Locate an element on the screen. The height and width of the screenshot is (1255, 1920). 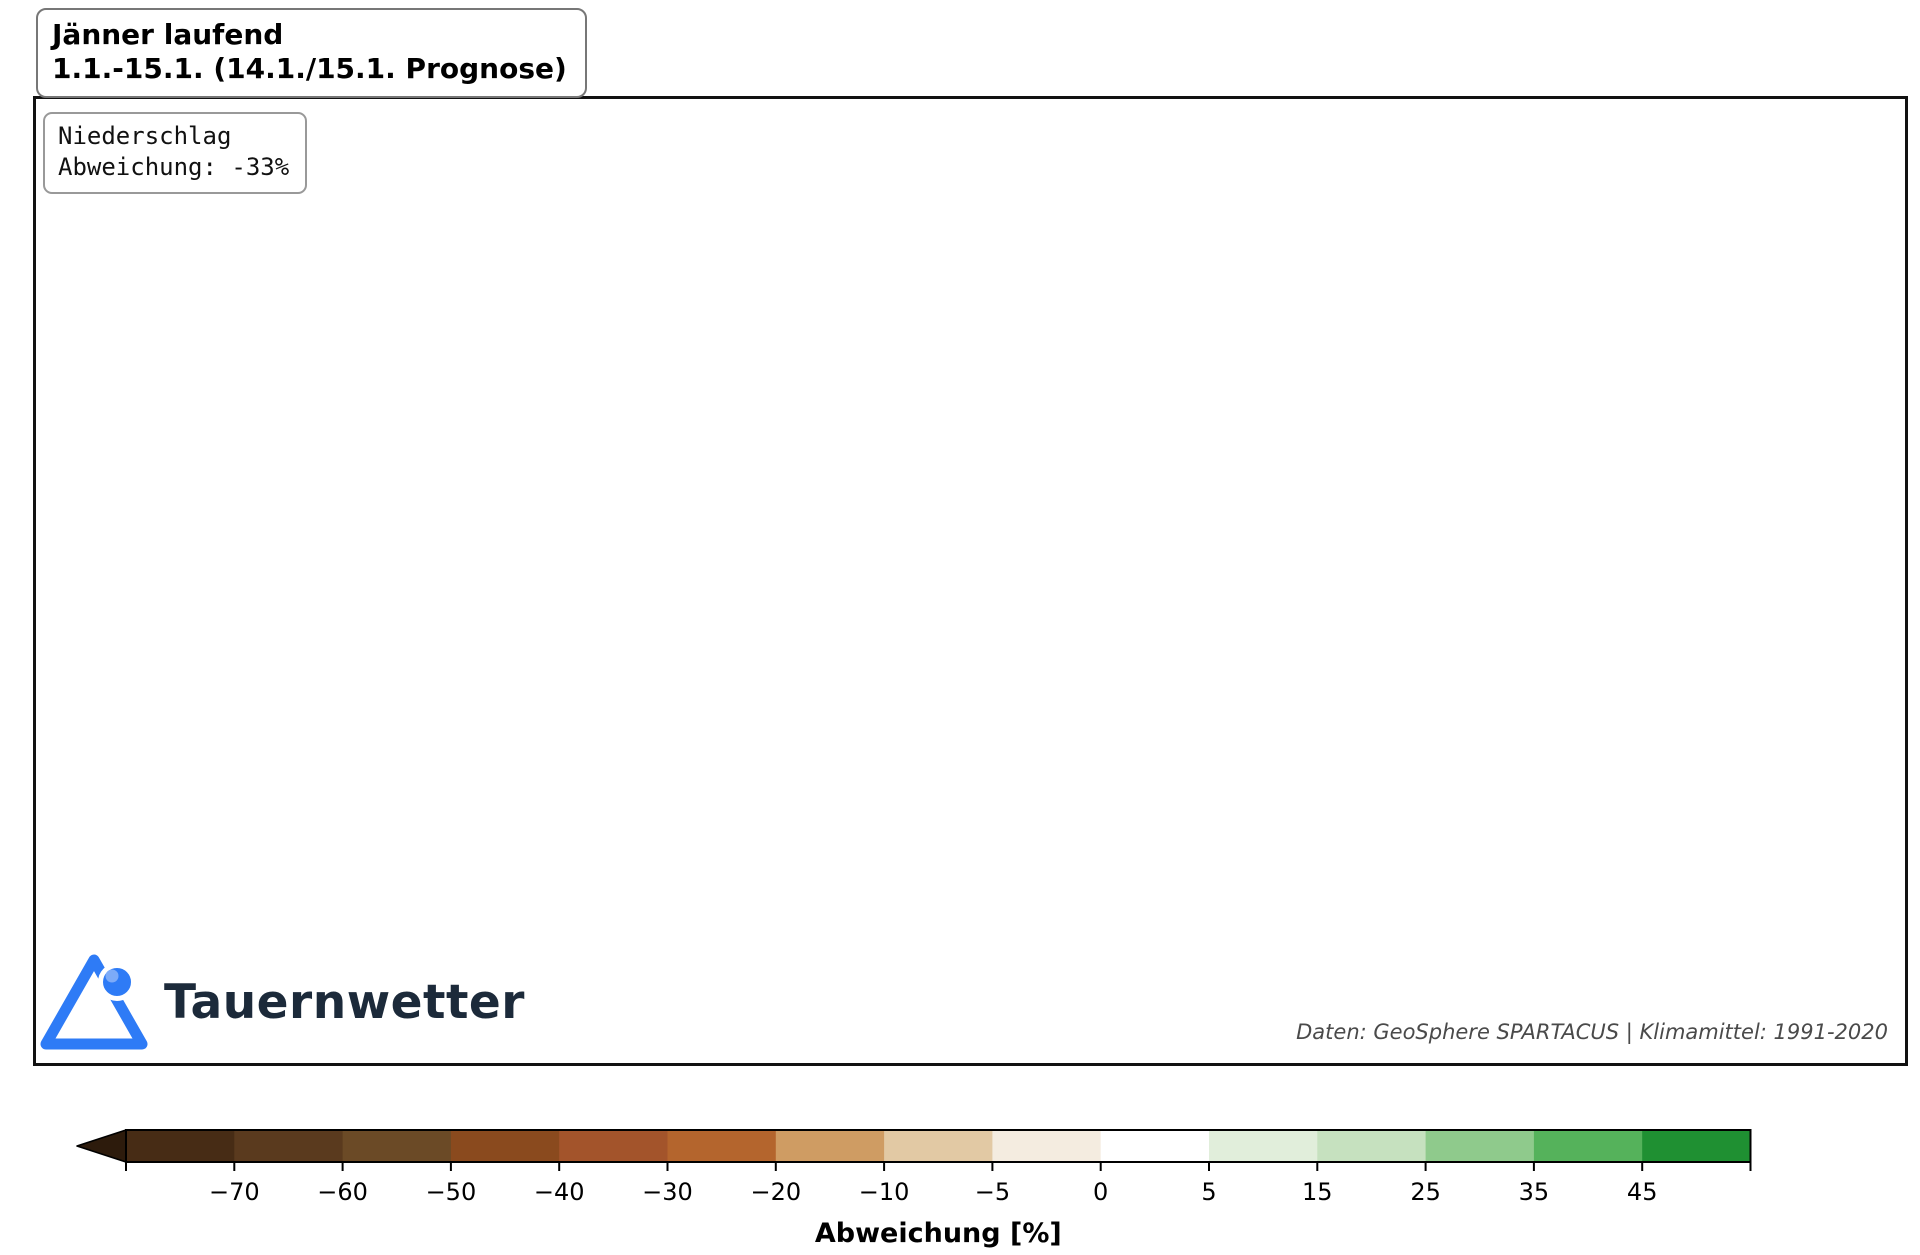
annotation-box: Niederschlag Abweichung: -33% is located at coordinates (175, 153).